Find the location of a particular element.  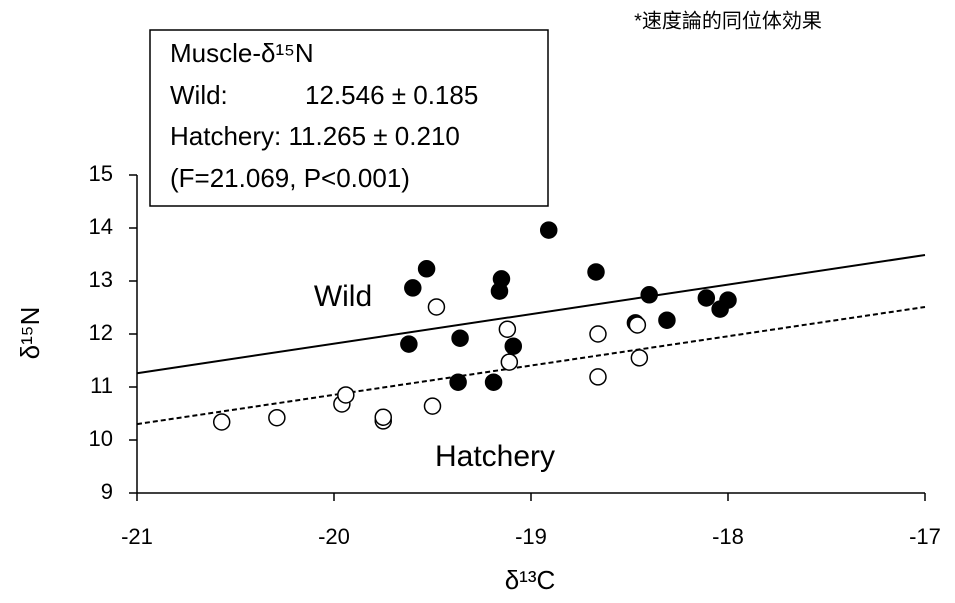

stats-text: (F=21.069, P<0.001) is located at coordinates (290, 178).